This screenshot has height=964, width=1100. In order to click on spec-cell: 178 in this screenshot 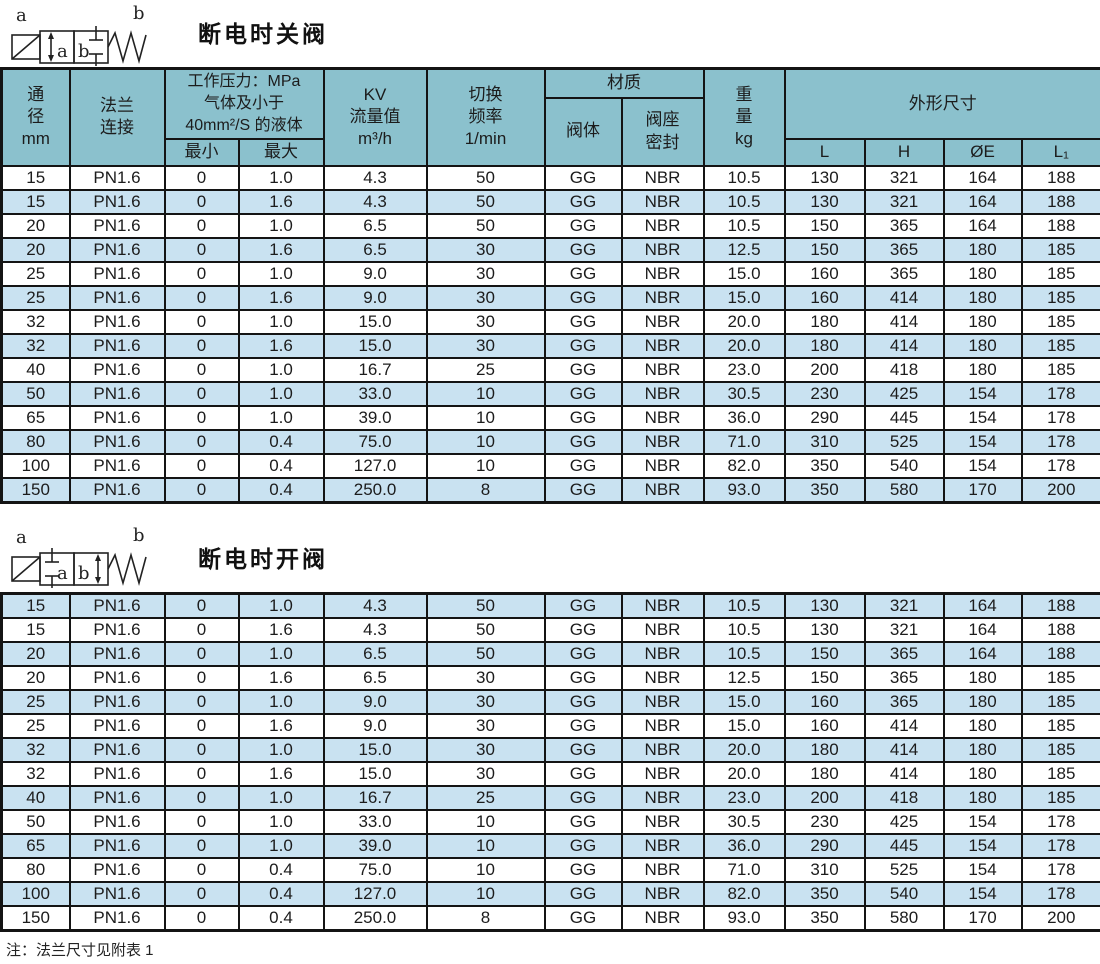, I will do `click(1060, 869)`.